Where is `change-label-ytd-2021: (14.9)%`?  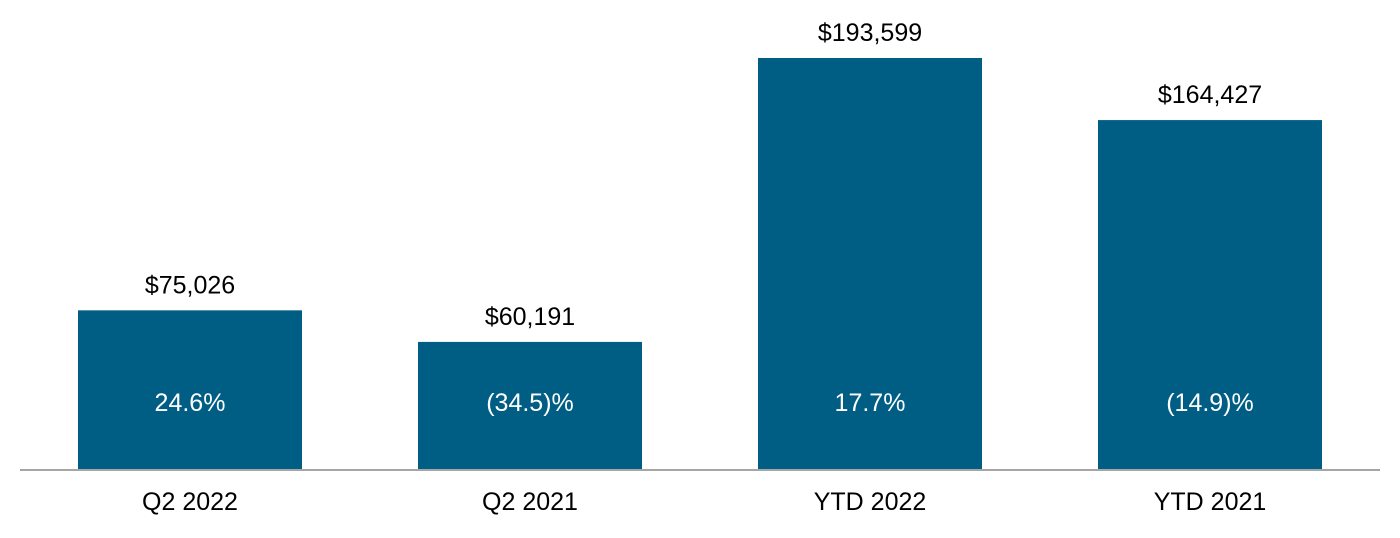 change-label-ytd-2021: (14.9)% is located at coordinates (1210, 403).